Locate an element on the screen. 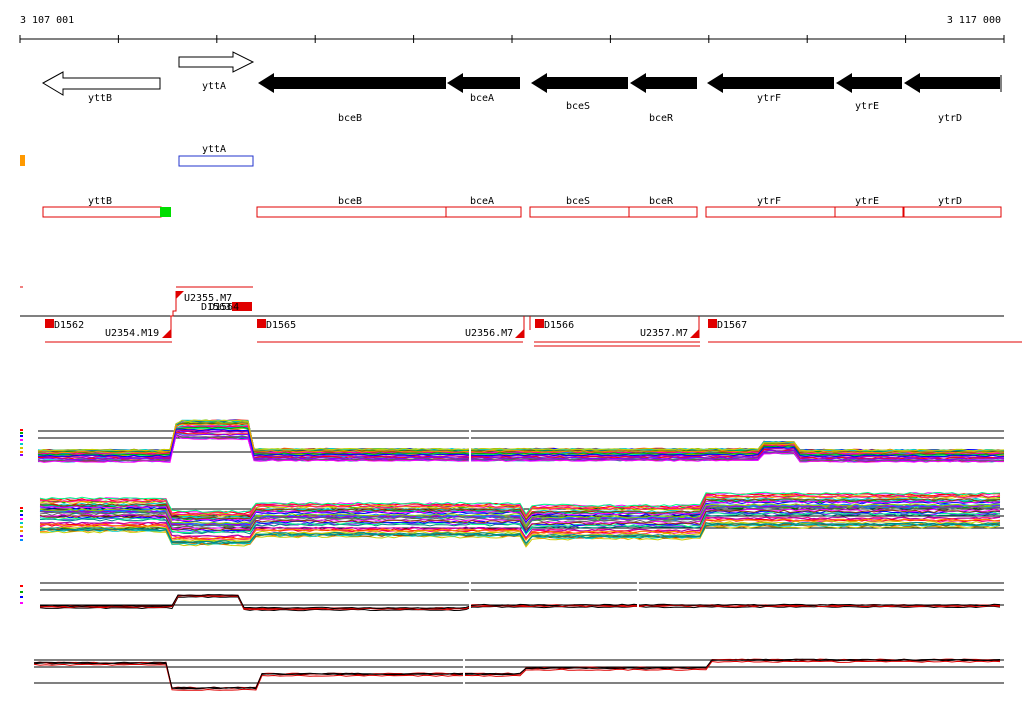  element-D1565: D1565 is located at coordinates (390, 331).